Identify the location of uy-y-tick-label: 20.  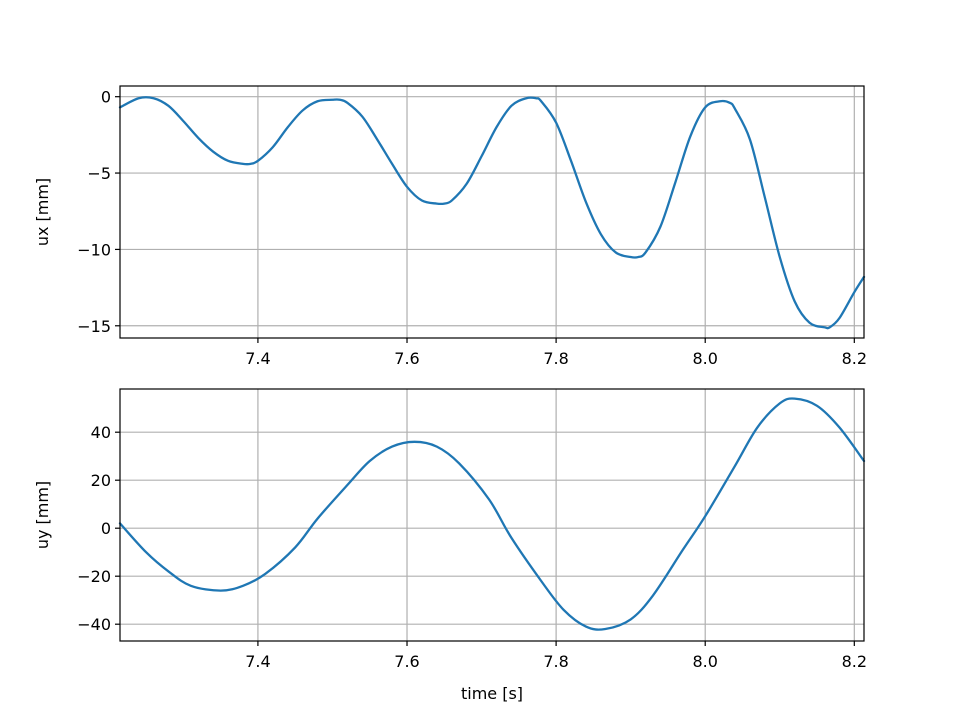
(101, 480).